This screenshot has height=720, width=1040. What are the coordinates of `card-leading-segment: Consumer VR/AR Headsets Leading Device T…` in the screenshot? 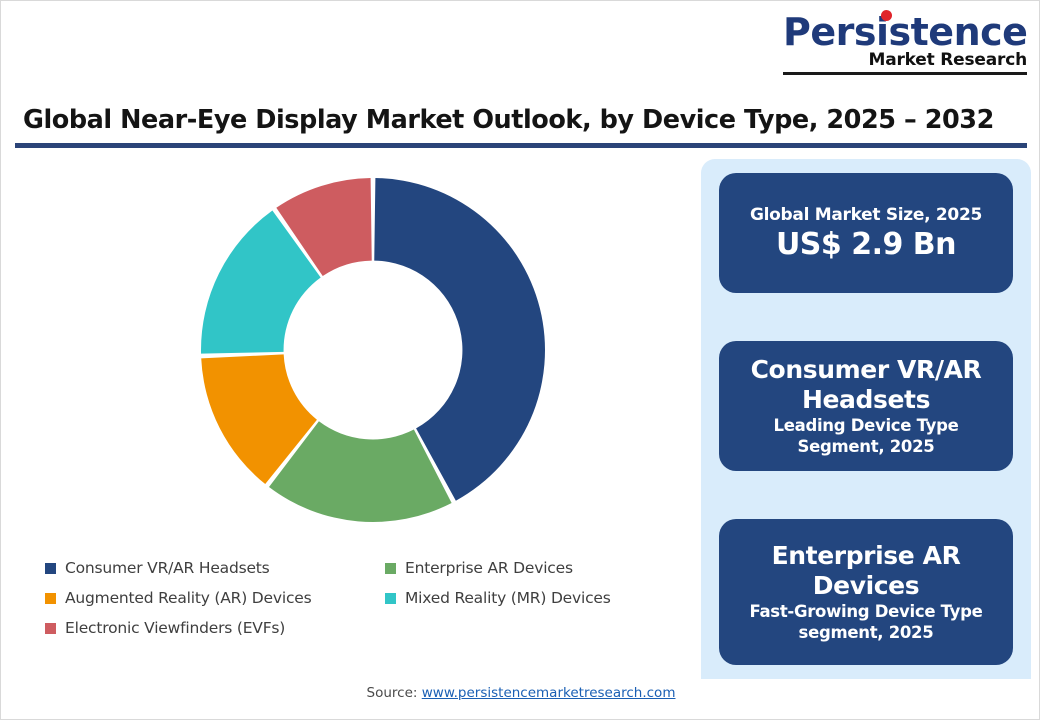 It's located at (866, 406).